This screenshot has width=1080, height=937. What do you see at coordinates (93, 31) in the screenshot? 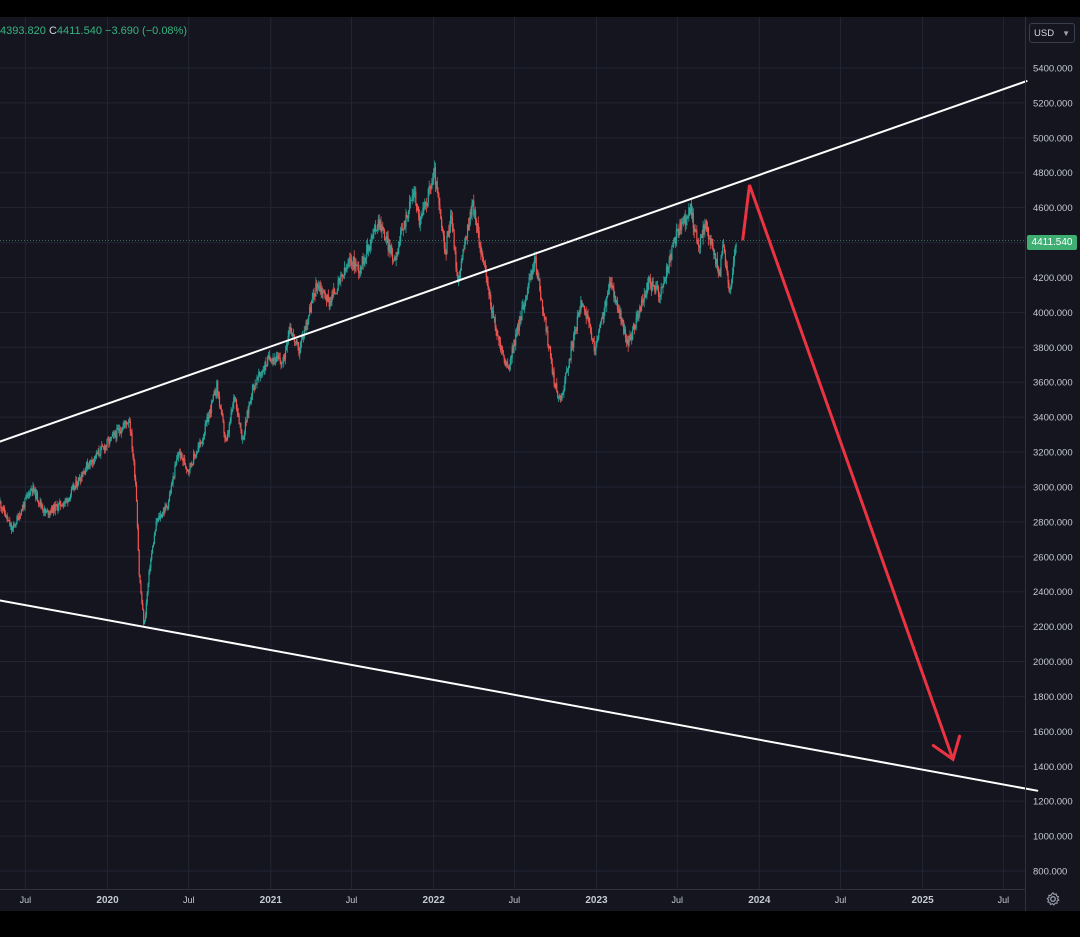
I see `ohlc-legend: 4393.820 C4411.540 −3.690 (−0.08%)` at bounding box center [93, 31].